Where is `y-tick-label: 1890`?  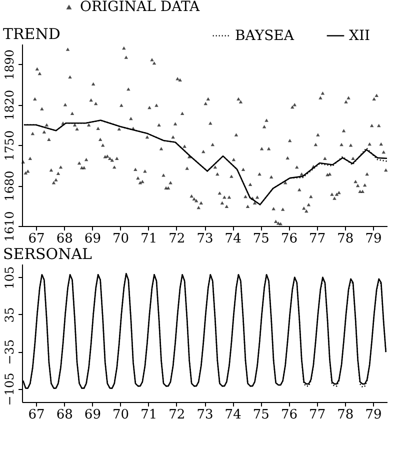
y-tick-label: 1890 is located at coordinates (9, 64).